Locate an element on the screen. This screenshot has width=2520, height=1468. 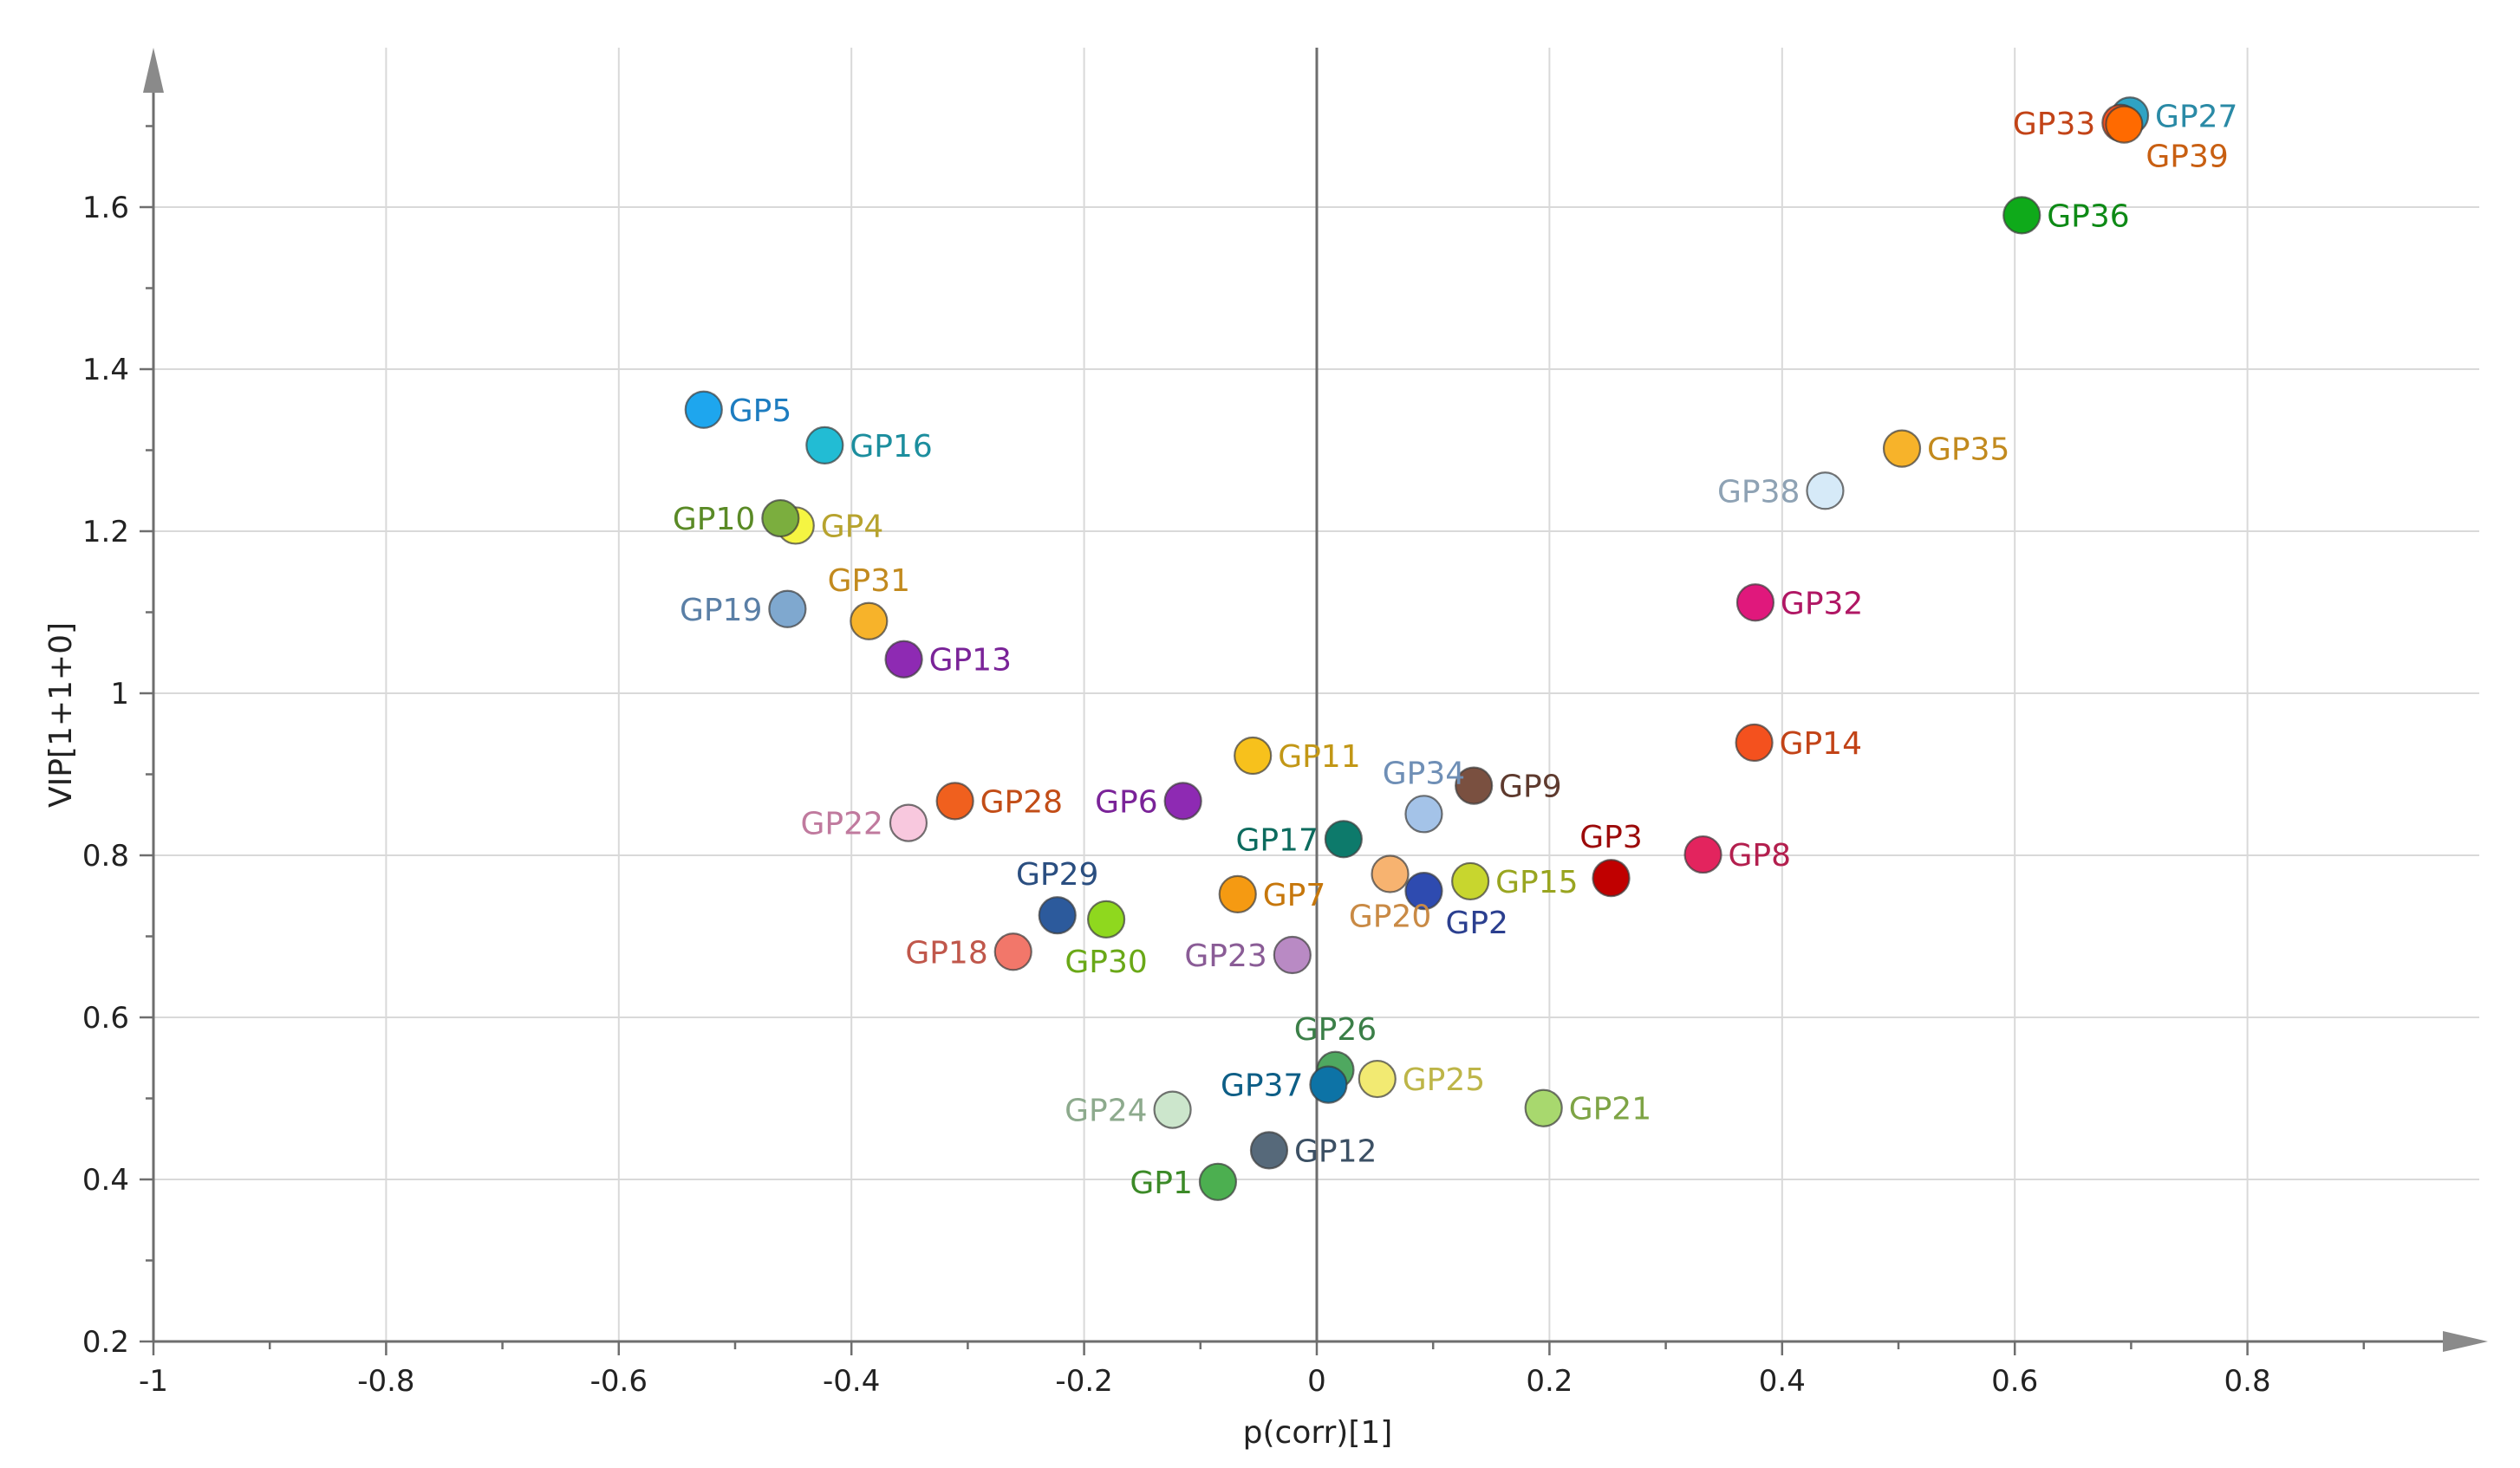
y-axis-ticks: 0.2 0.4 0.6 0.8 1 1.2 1.4 1.6 is located at coordinates (117, 742).